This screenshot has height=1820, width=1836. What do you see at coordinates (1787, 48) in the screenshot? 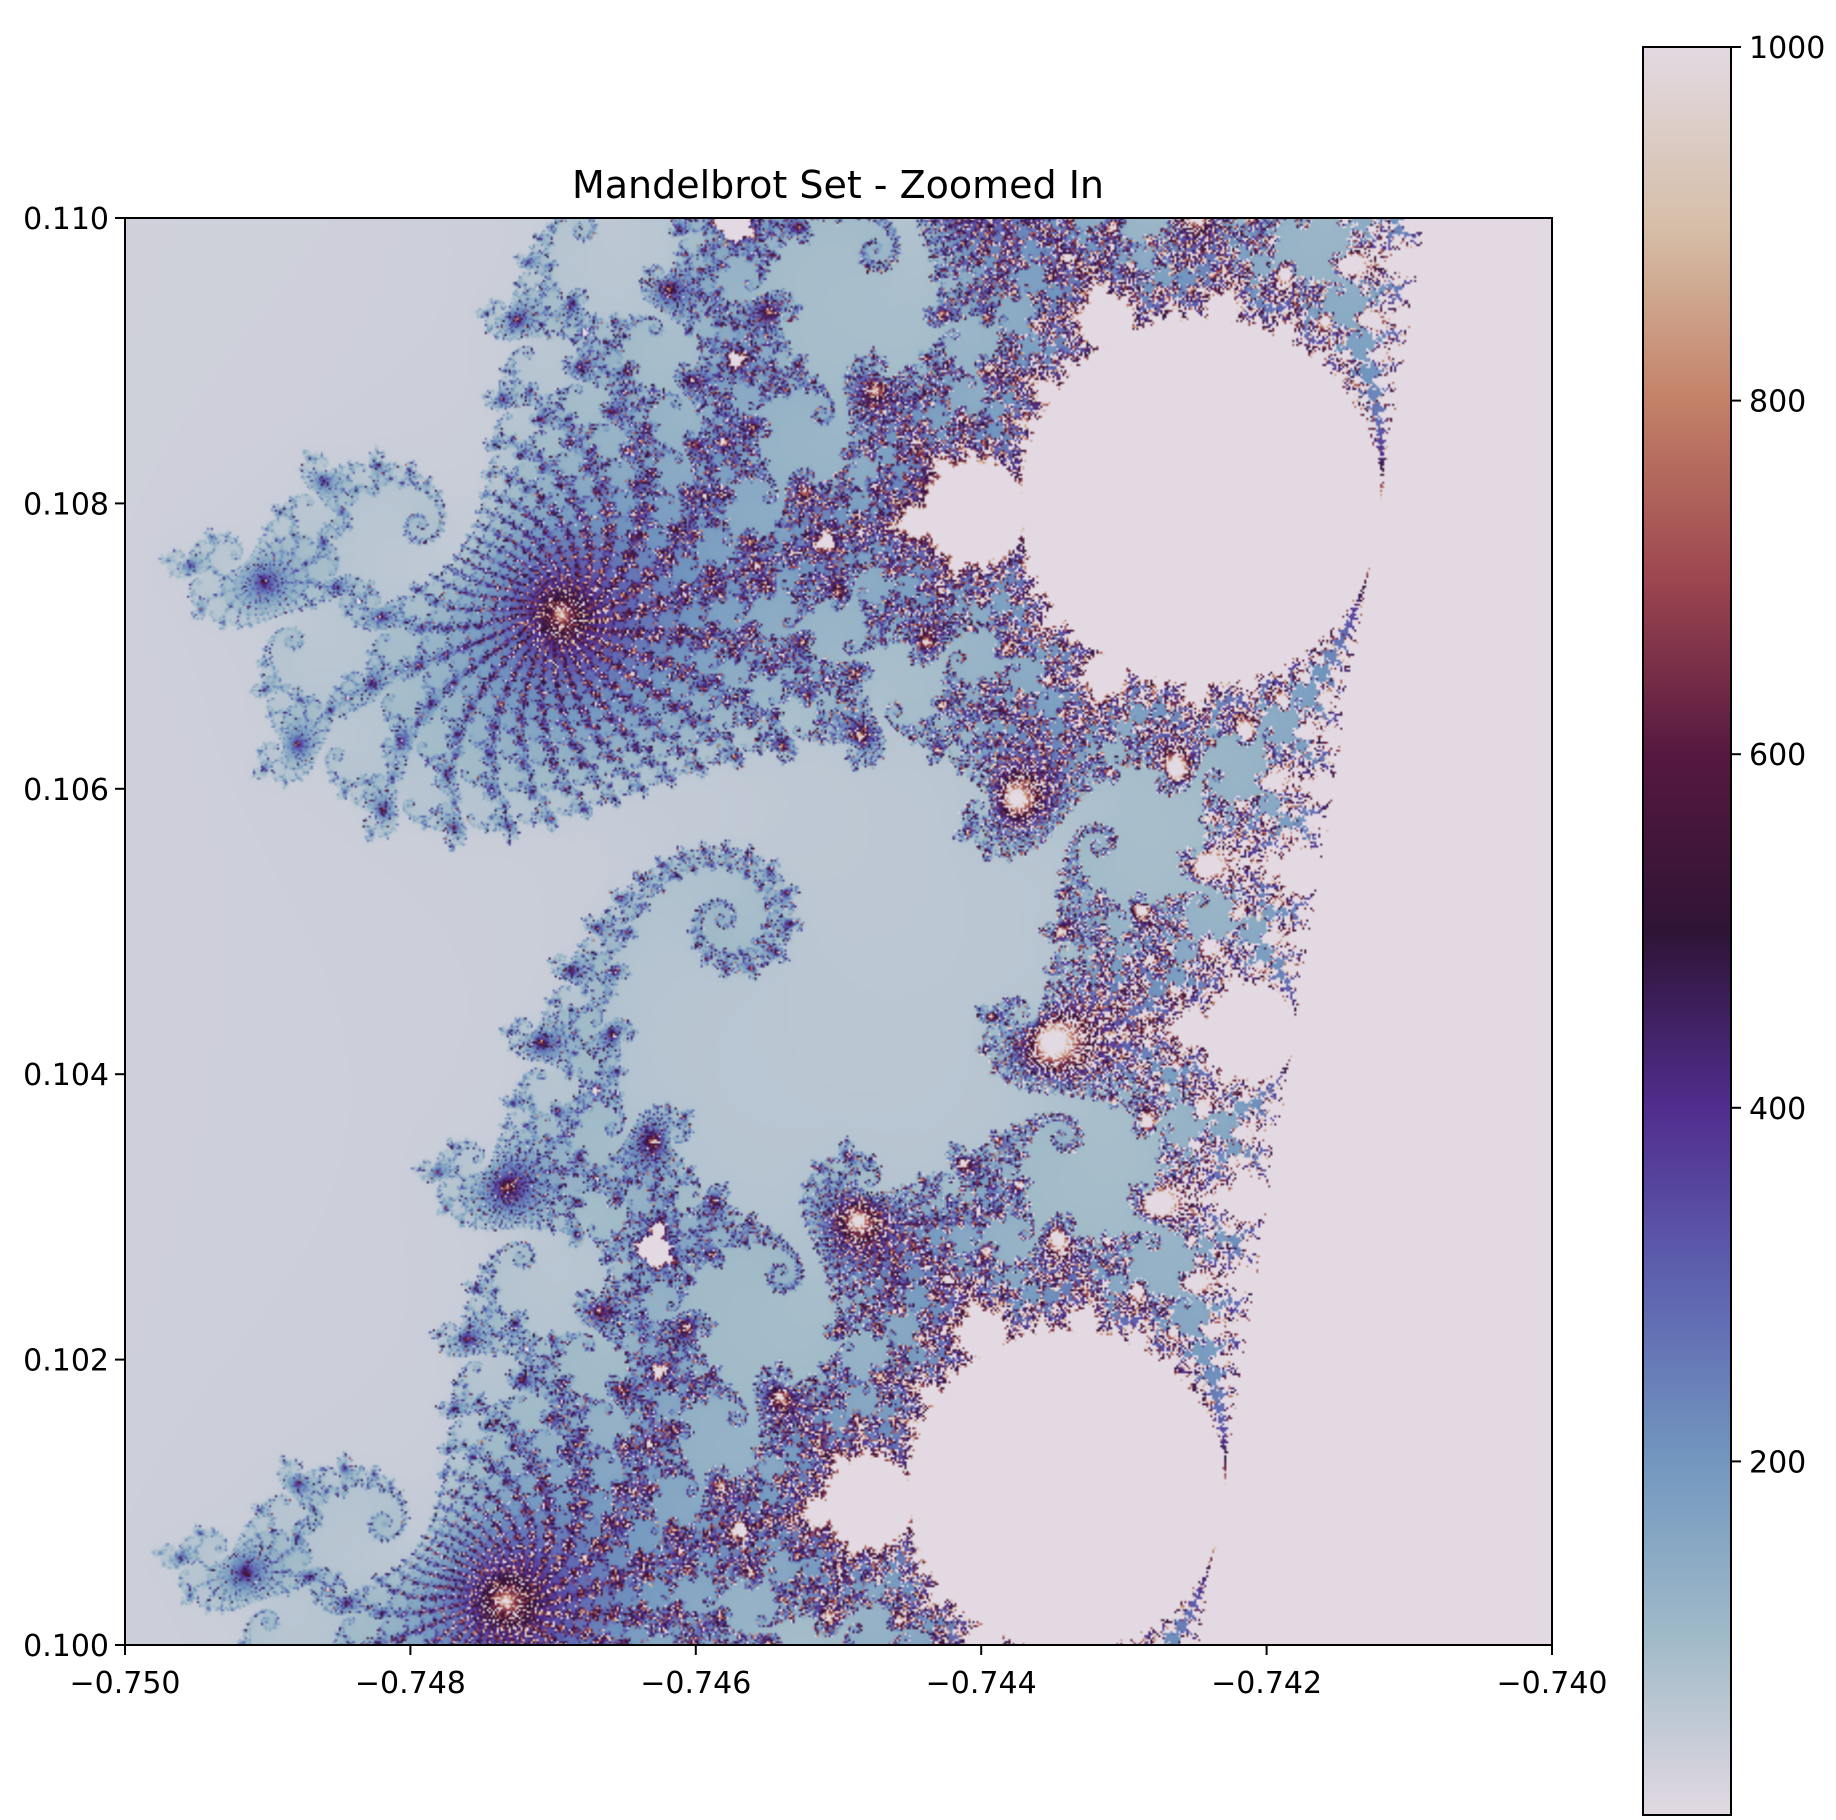
I see `colorbar-tick-label: 1000` at bounding box center [1787, 48].